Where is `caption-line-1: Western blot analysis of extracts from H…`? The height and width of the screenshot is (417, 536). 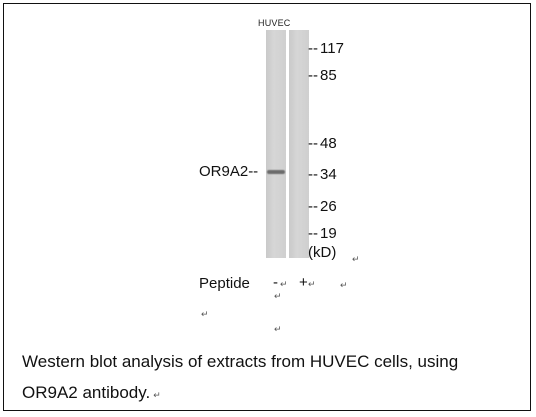 caption-line-1: Western blot analysis of extracts from H… is located at coordinates (240, 361).